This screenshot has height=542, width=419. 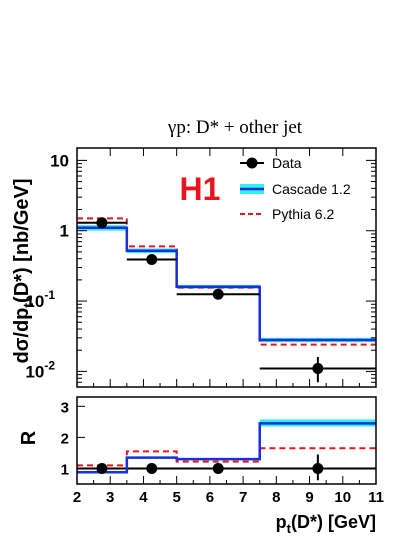 What do you see at coordinates (40, 299) in the screenshot?
I see `y-tick-label-1: 10⁻¹` at bounding box center [40, 299].